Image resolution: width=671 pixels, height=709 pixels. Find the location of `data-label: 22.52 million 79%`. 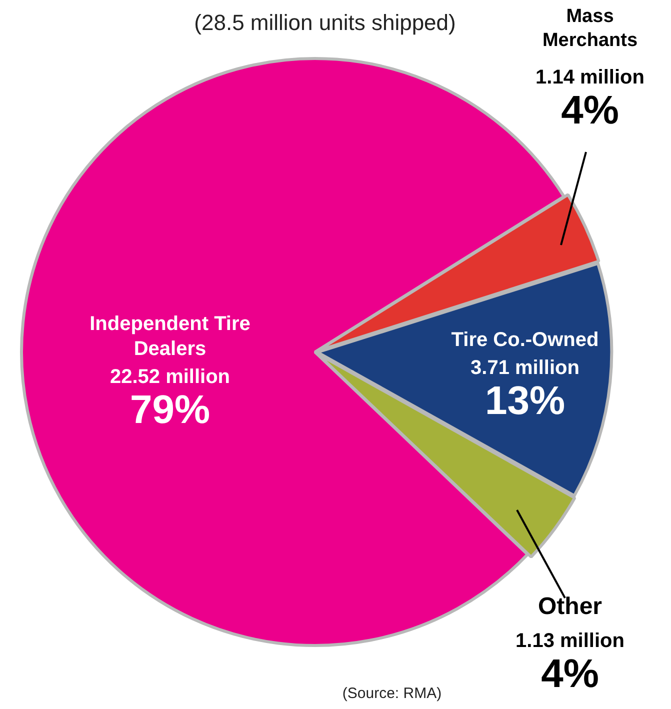

data-label: 22.52 million 79% is located at coordinates (170, 399).